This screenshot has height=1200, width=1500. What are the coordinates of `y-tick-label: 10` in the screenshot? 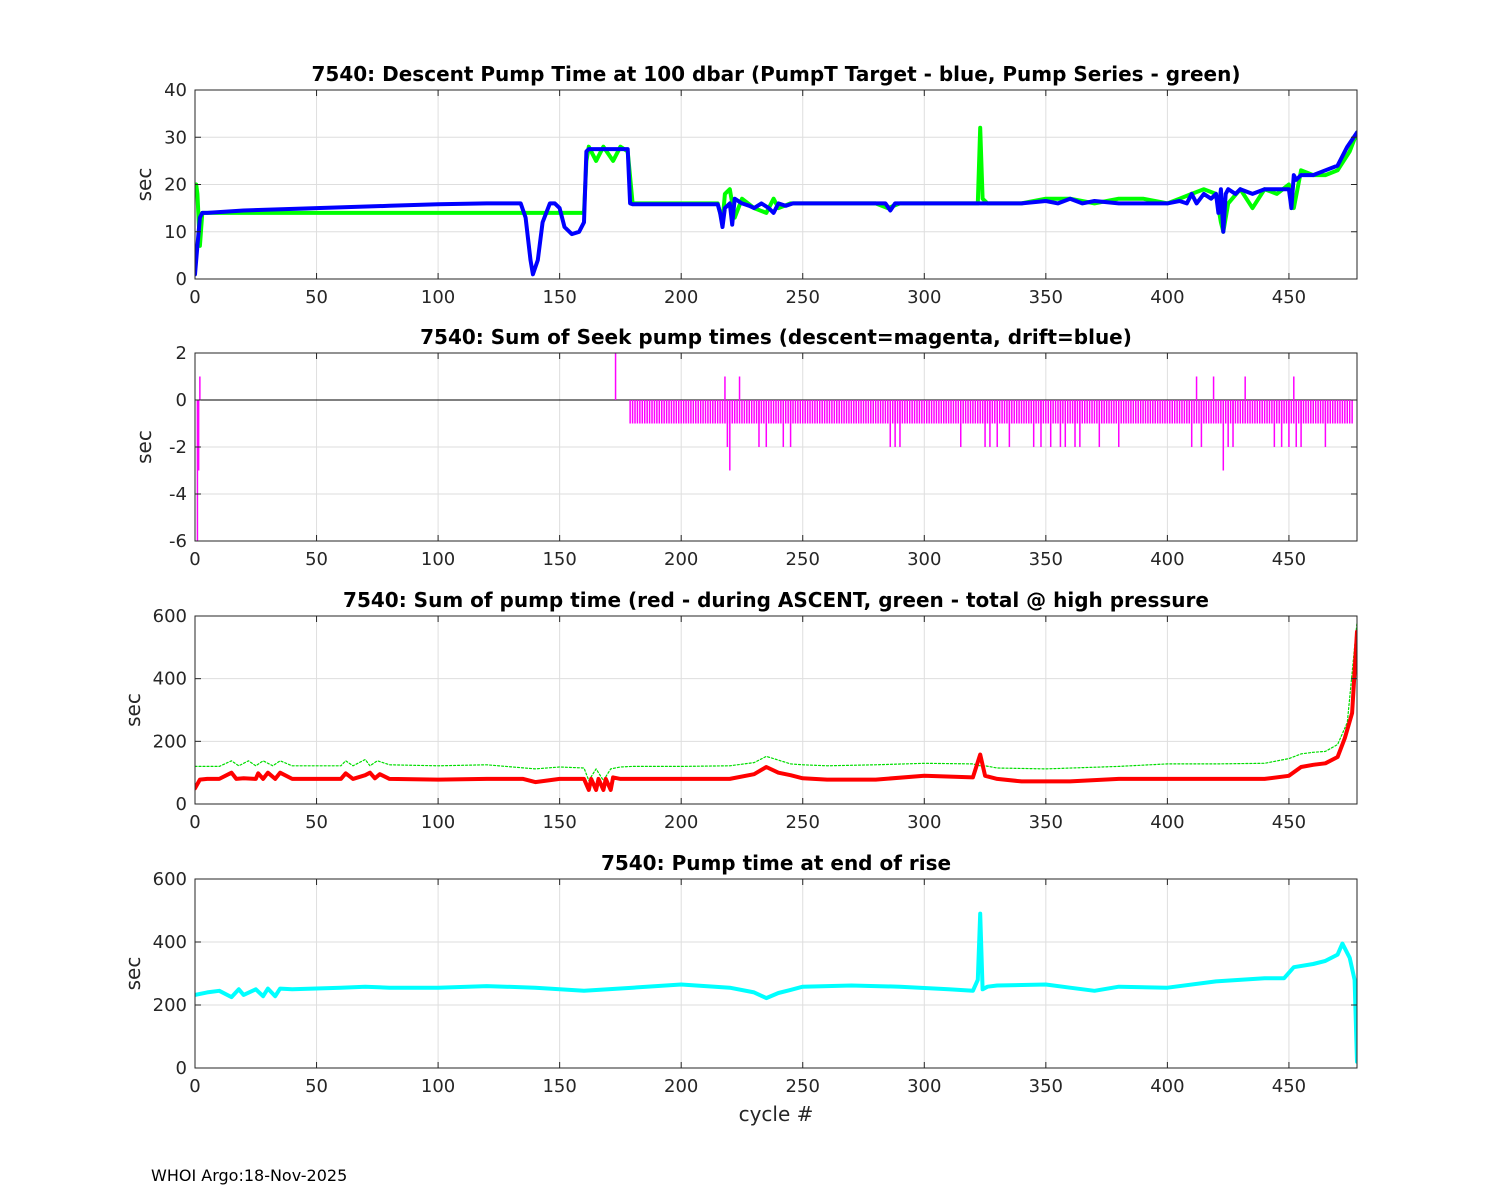 It's located at (175, 232).